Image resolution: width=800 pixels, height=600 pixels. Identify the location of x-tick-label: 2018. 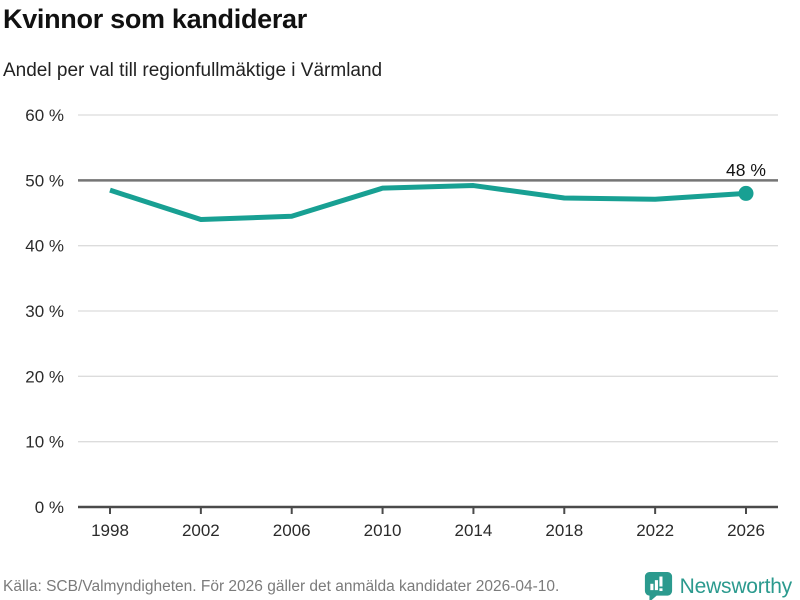
(564, 530).